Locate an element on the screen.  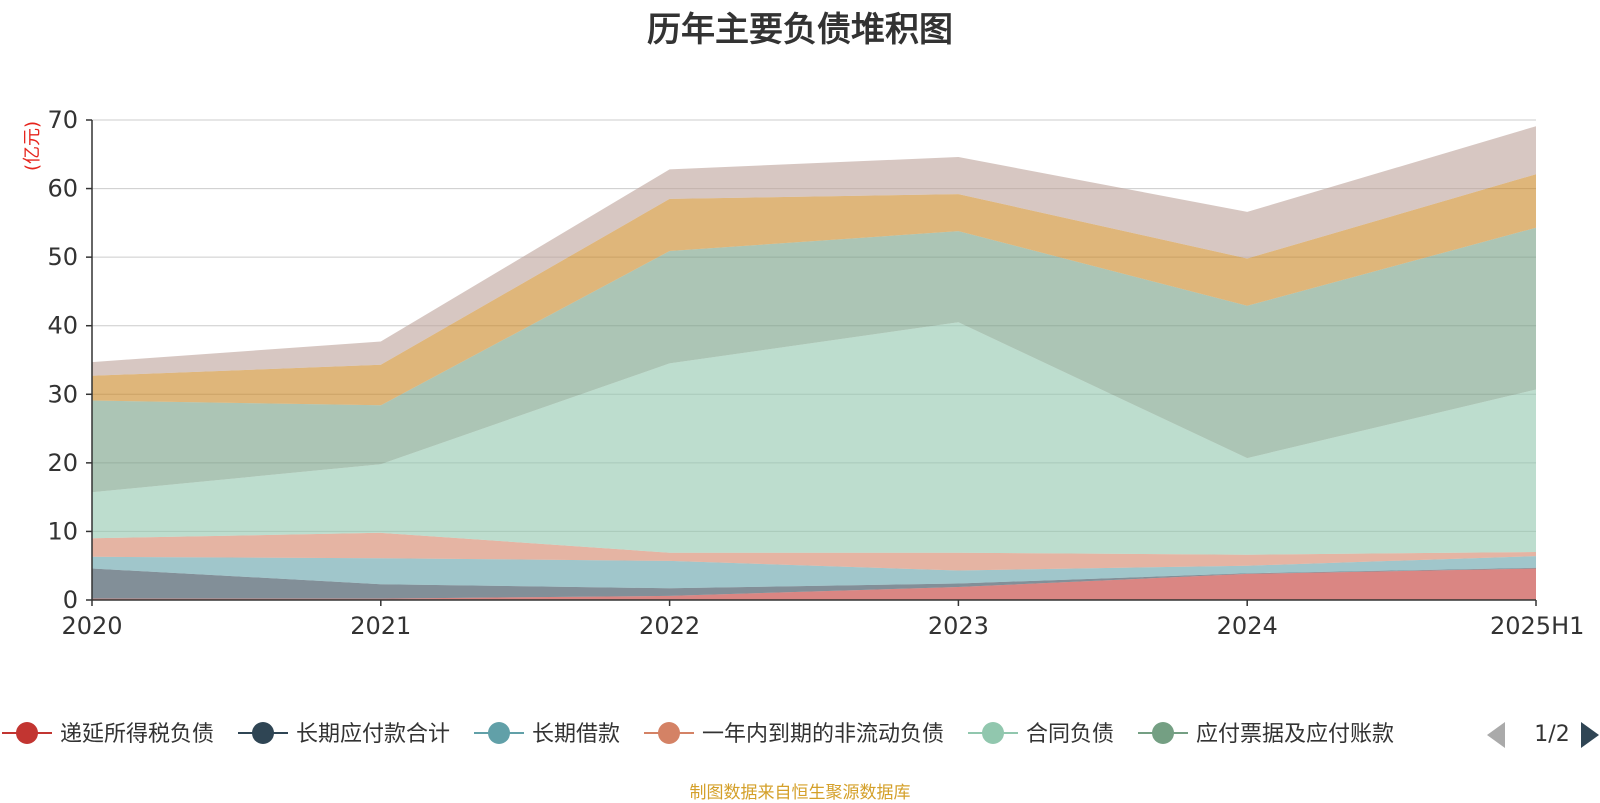
legend-item-1: 长期应付款合计 is located at coordinates (373, 734).